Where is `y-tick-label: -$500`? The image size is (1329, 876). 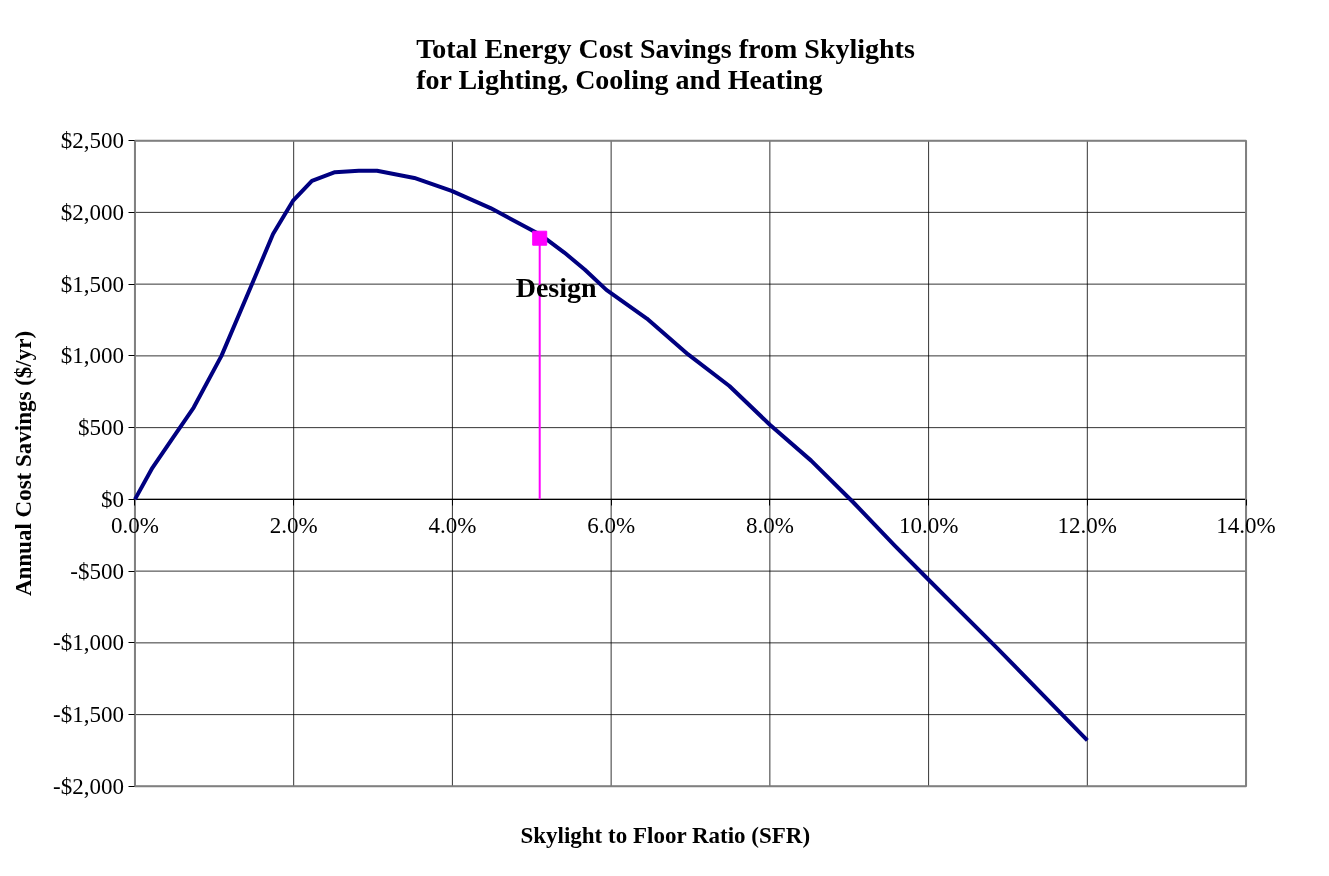
y-tick-label: -$500 is located at coordinates (97, 571).